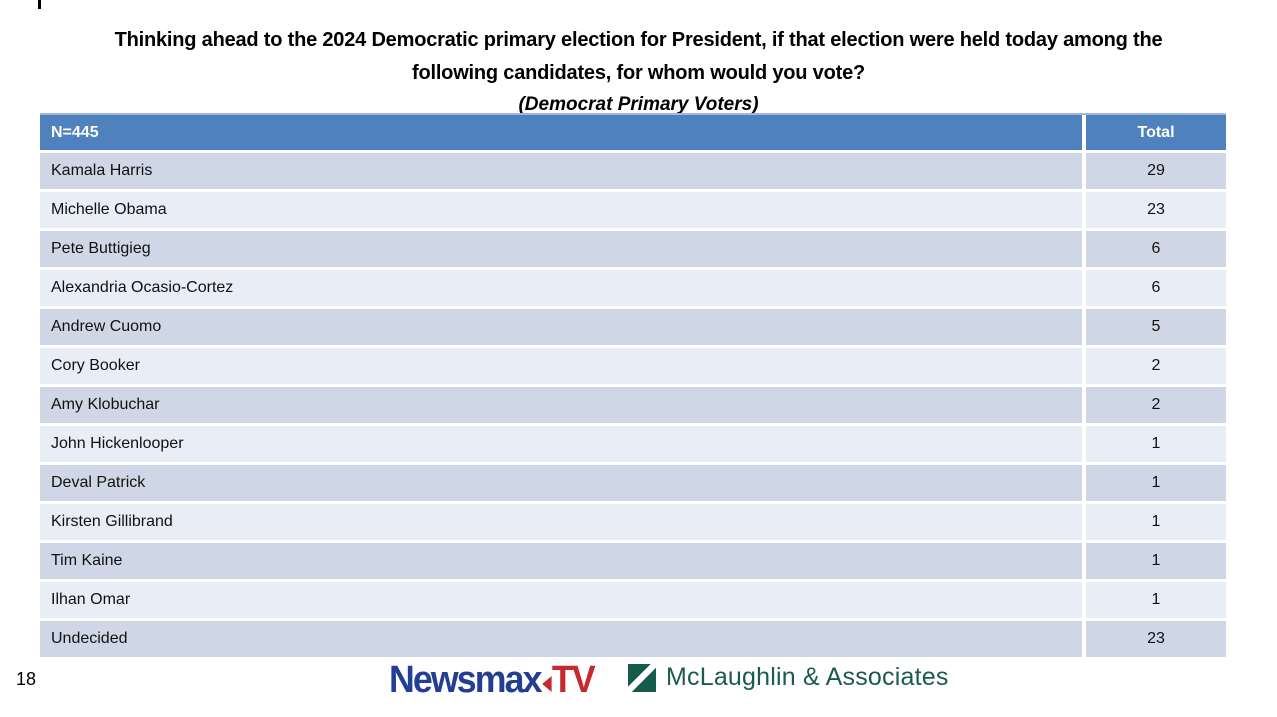  What do you see at coordinates (547, 683) in the screenshot?
I see `newsmax-arrow-icon` at bounding box center [547, 683].